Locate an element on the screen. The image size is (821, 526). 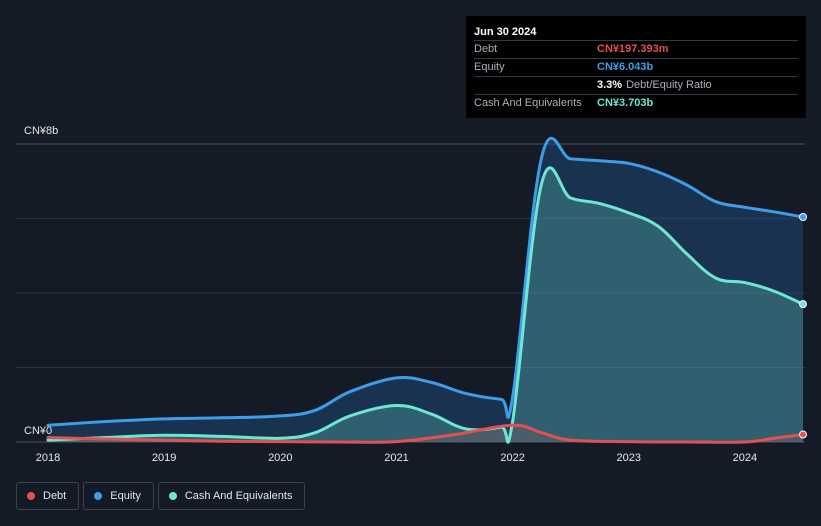
tooltip-row-debt: Debt CN¥197.393m is located at coordinates (636, 49).